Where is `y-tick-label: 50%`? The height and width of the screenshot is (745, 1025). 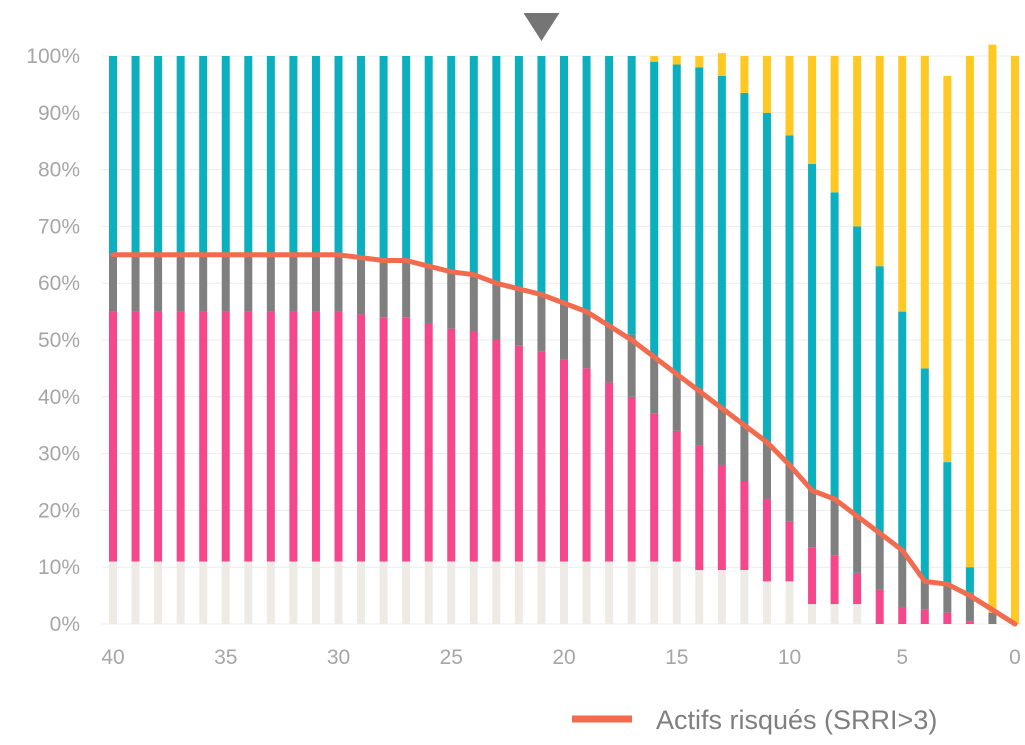 y-tick-label: 50% is located at coordinates (59, 340).